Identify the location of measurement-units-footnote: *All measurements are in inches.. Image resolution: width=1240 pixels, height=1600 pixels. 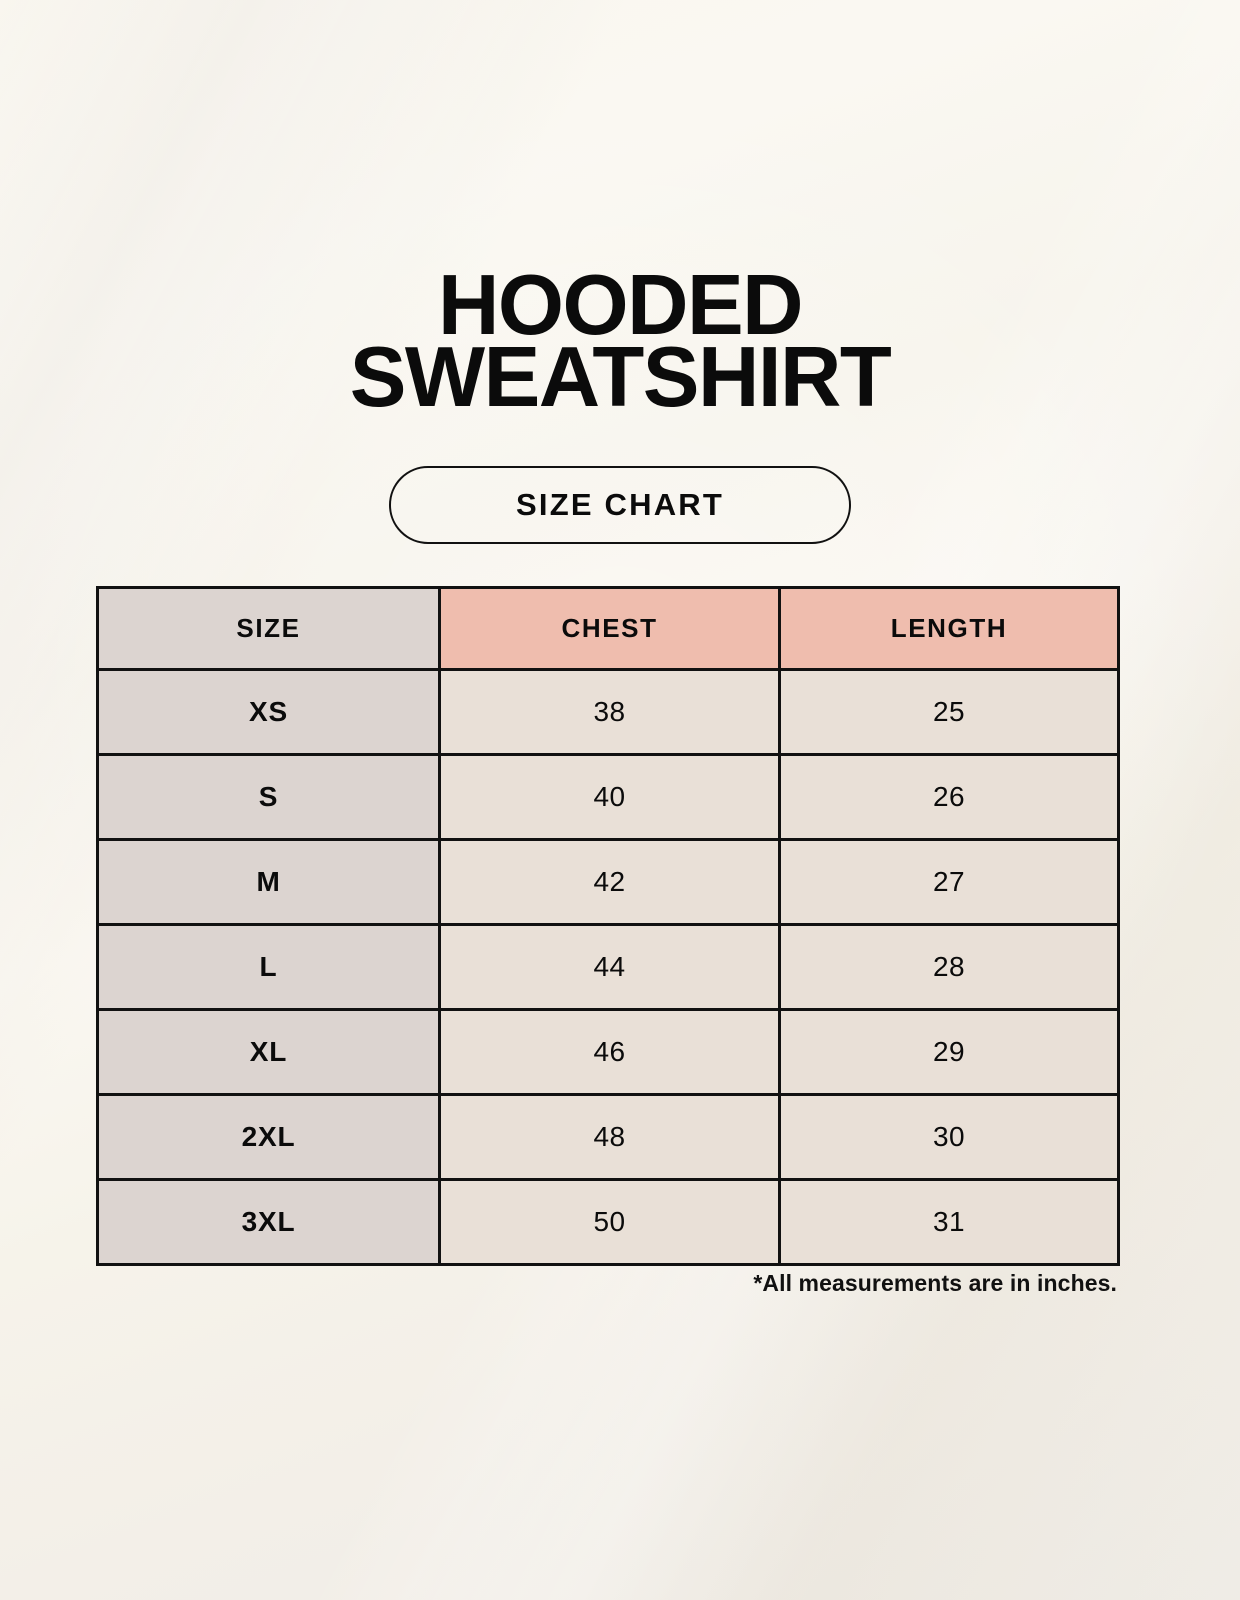
(935, 1283).